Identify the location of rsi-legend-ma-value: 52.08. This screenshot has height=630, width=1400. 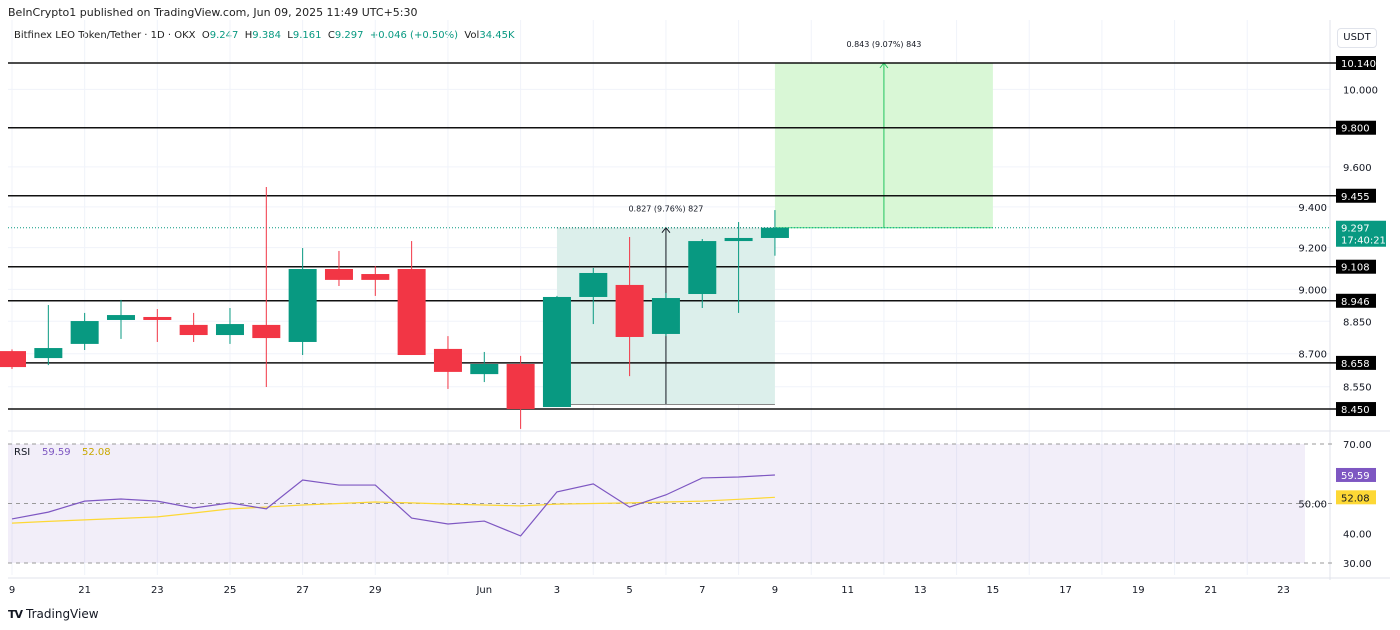
(96, 452).